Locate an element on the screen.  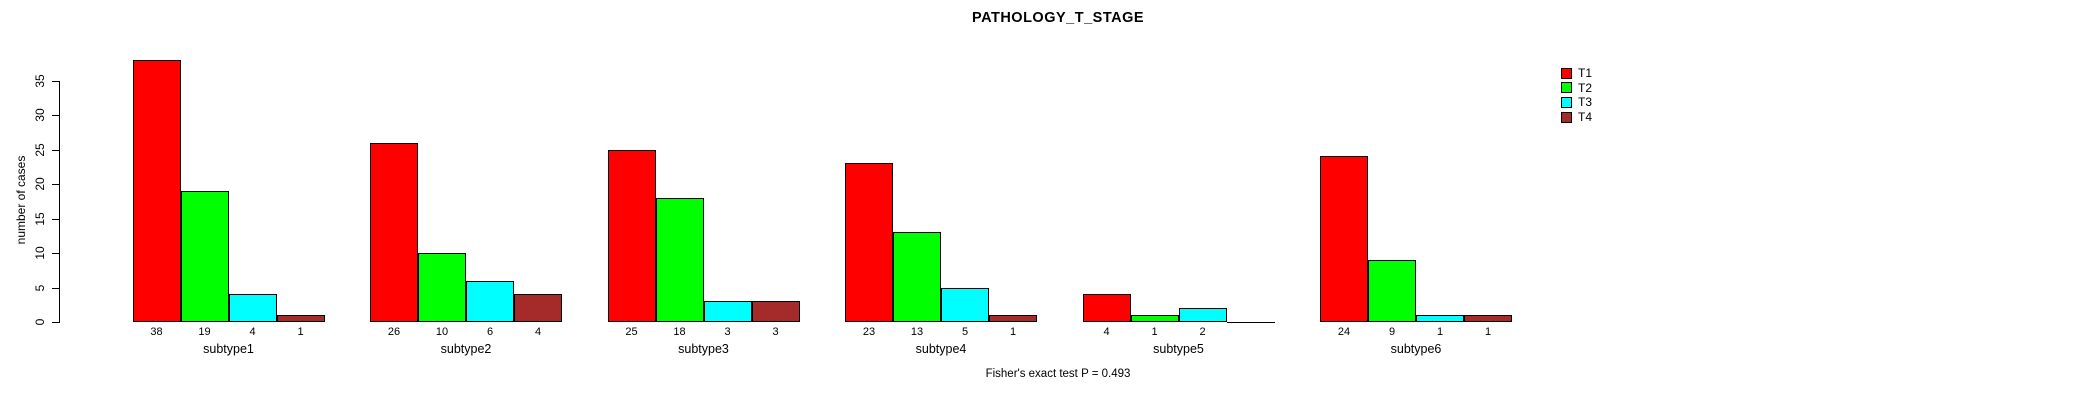
legend-label: T3 is located at coordinates (1585, 102).